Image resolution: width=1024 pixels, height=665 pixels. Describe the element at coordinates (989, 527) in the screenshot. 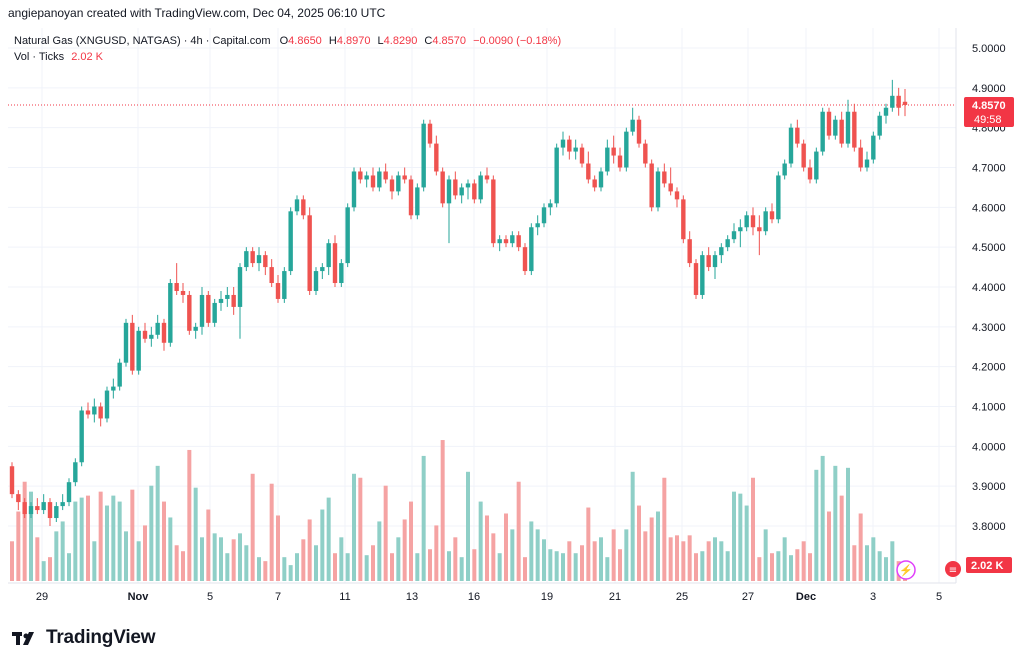

I see `price-tick-label: 3.8000` at that location.